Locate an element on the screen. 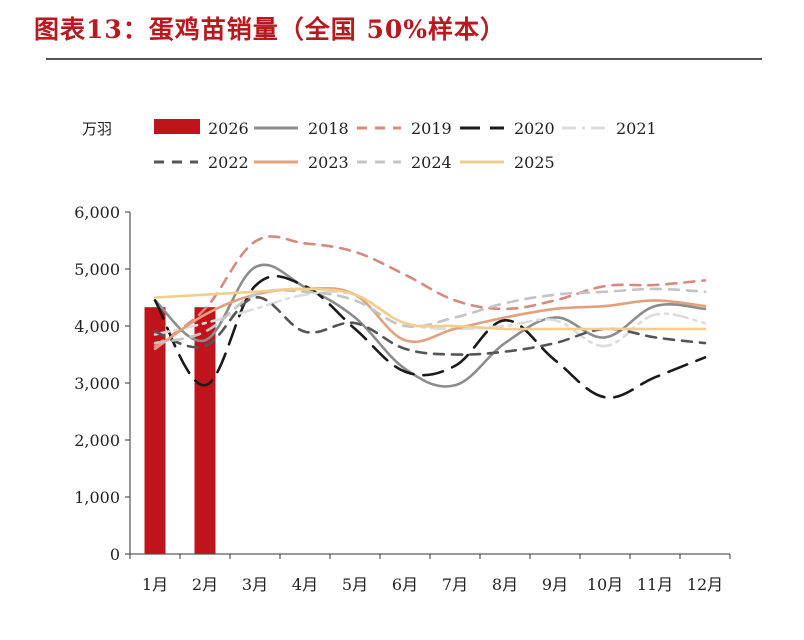 This screenshot has height=640, width=804. series-line-2018 is located at coordinates (430, 325).